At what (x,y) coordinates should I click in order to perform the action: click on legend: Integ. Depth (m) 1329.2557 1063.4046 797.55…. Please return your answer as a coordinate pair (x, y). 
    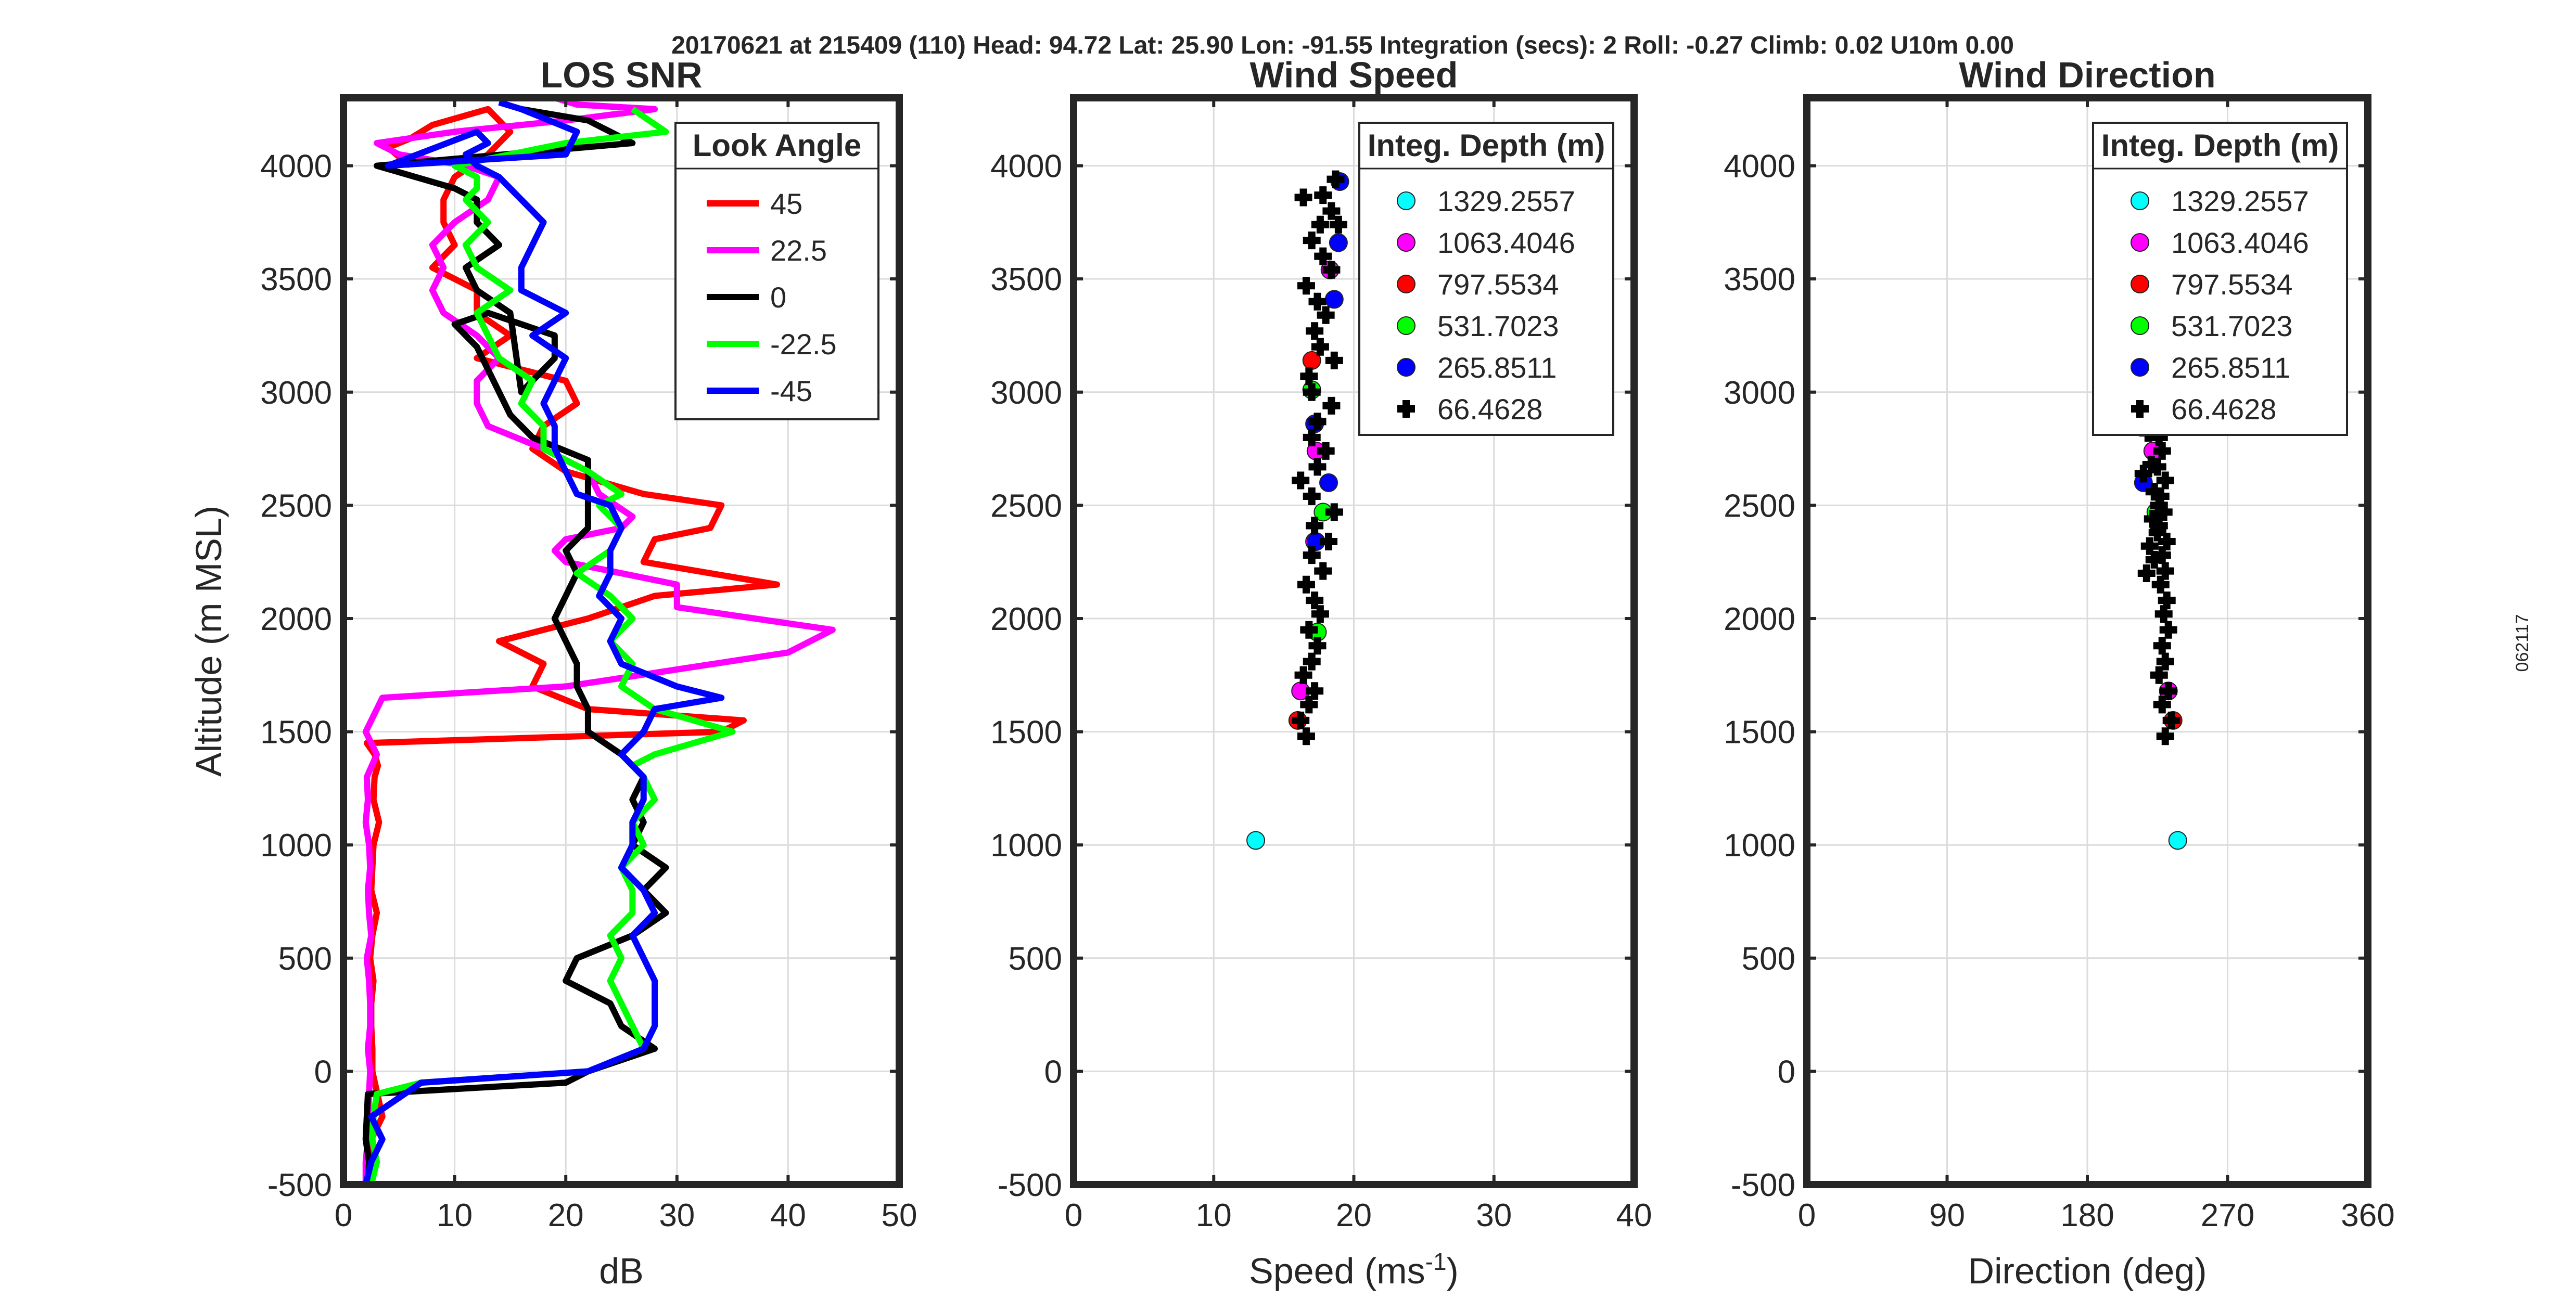
    Looking at the image, I should click on (1486, 279).